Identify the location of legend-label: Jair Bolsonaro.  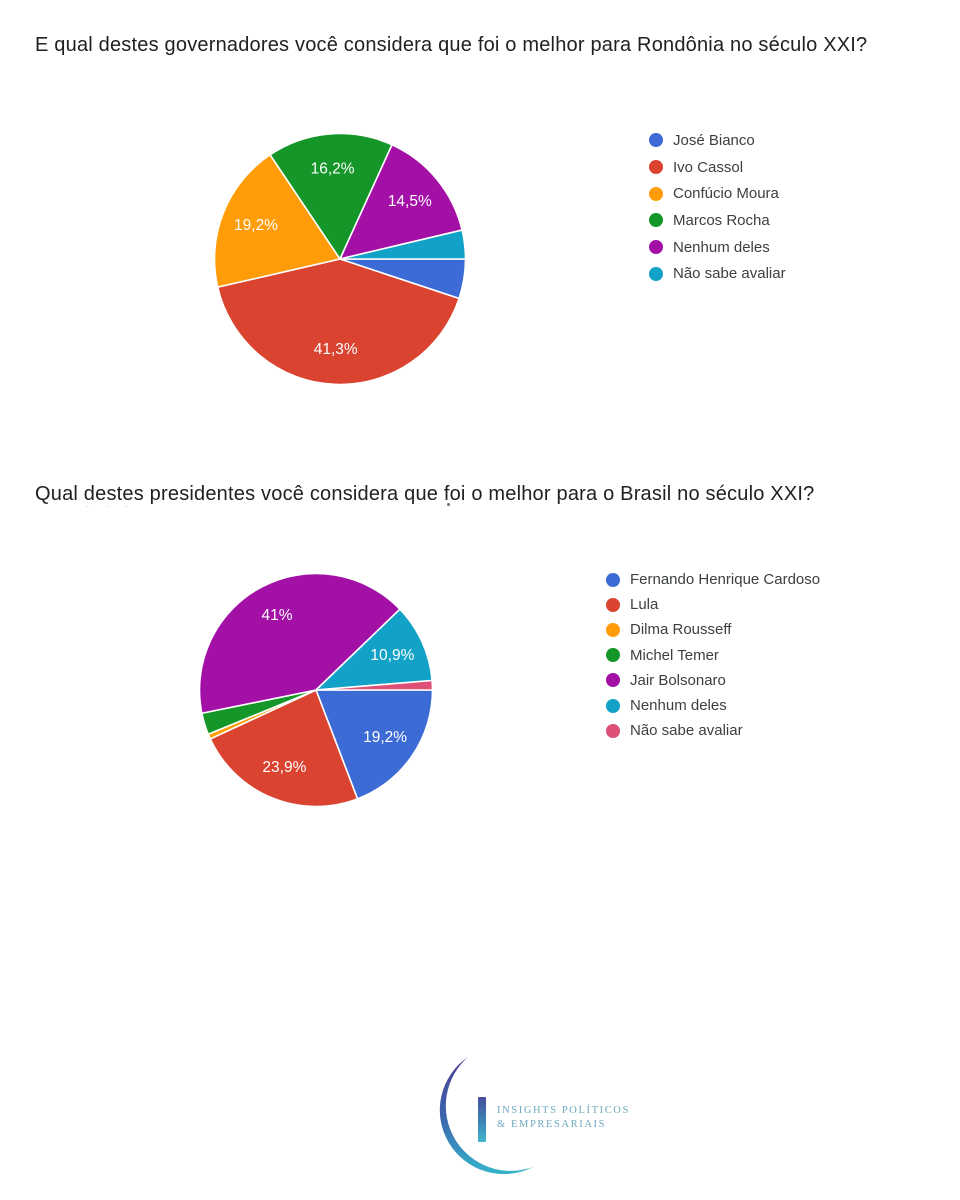
(678, 680).